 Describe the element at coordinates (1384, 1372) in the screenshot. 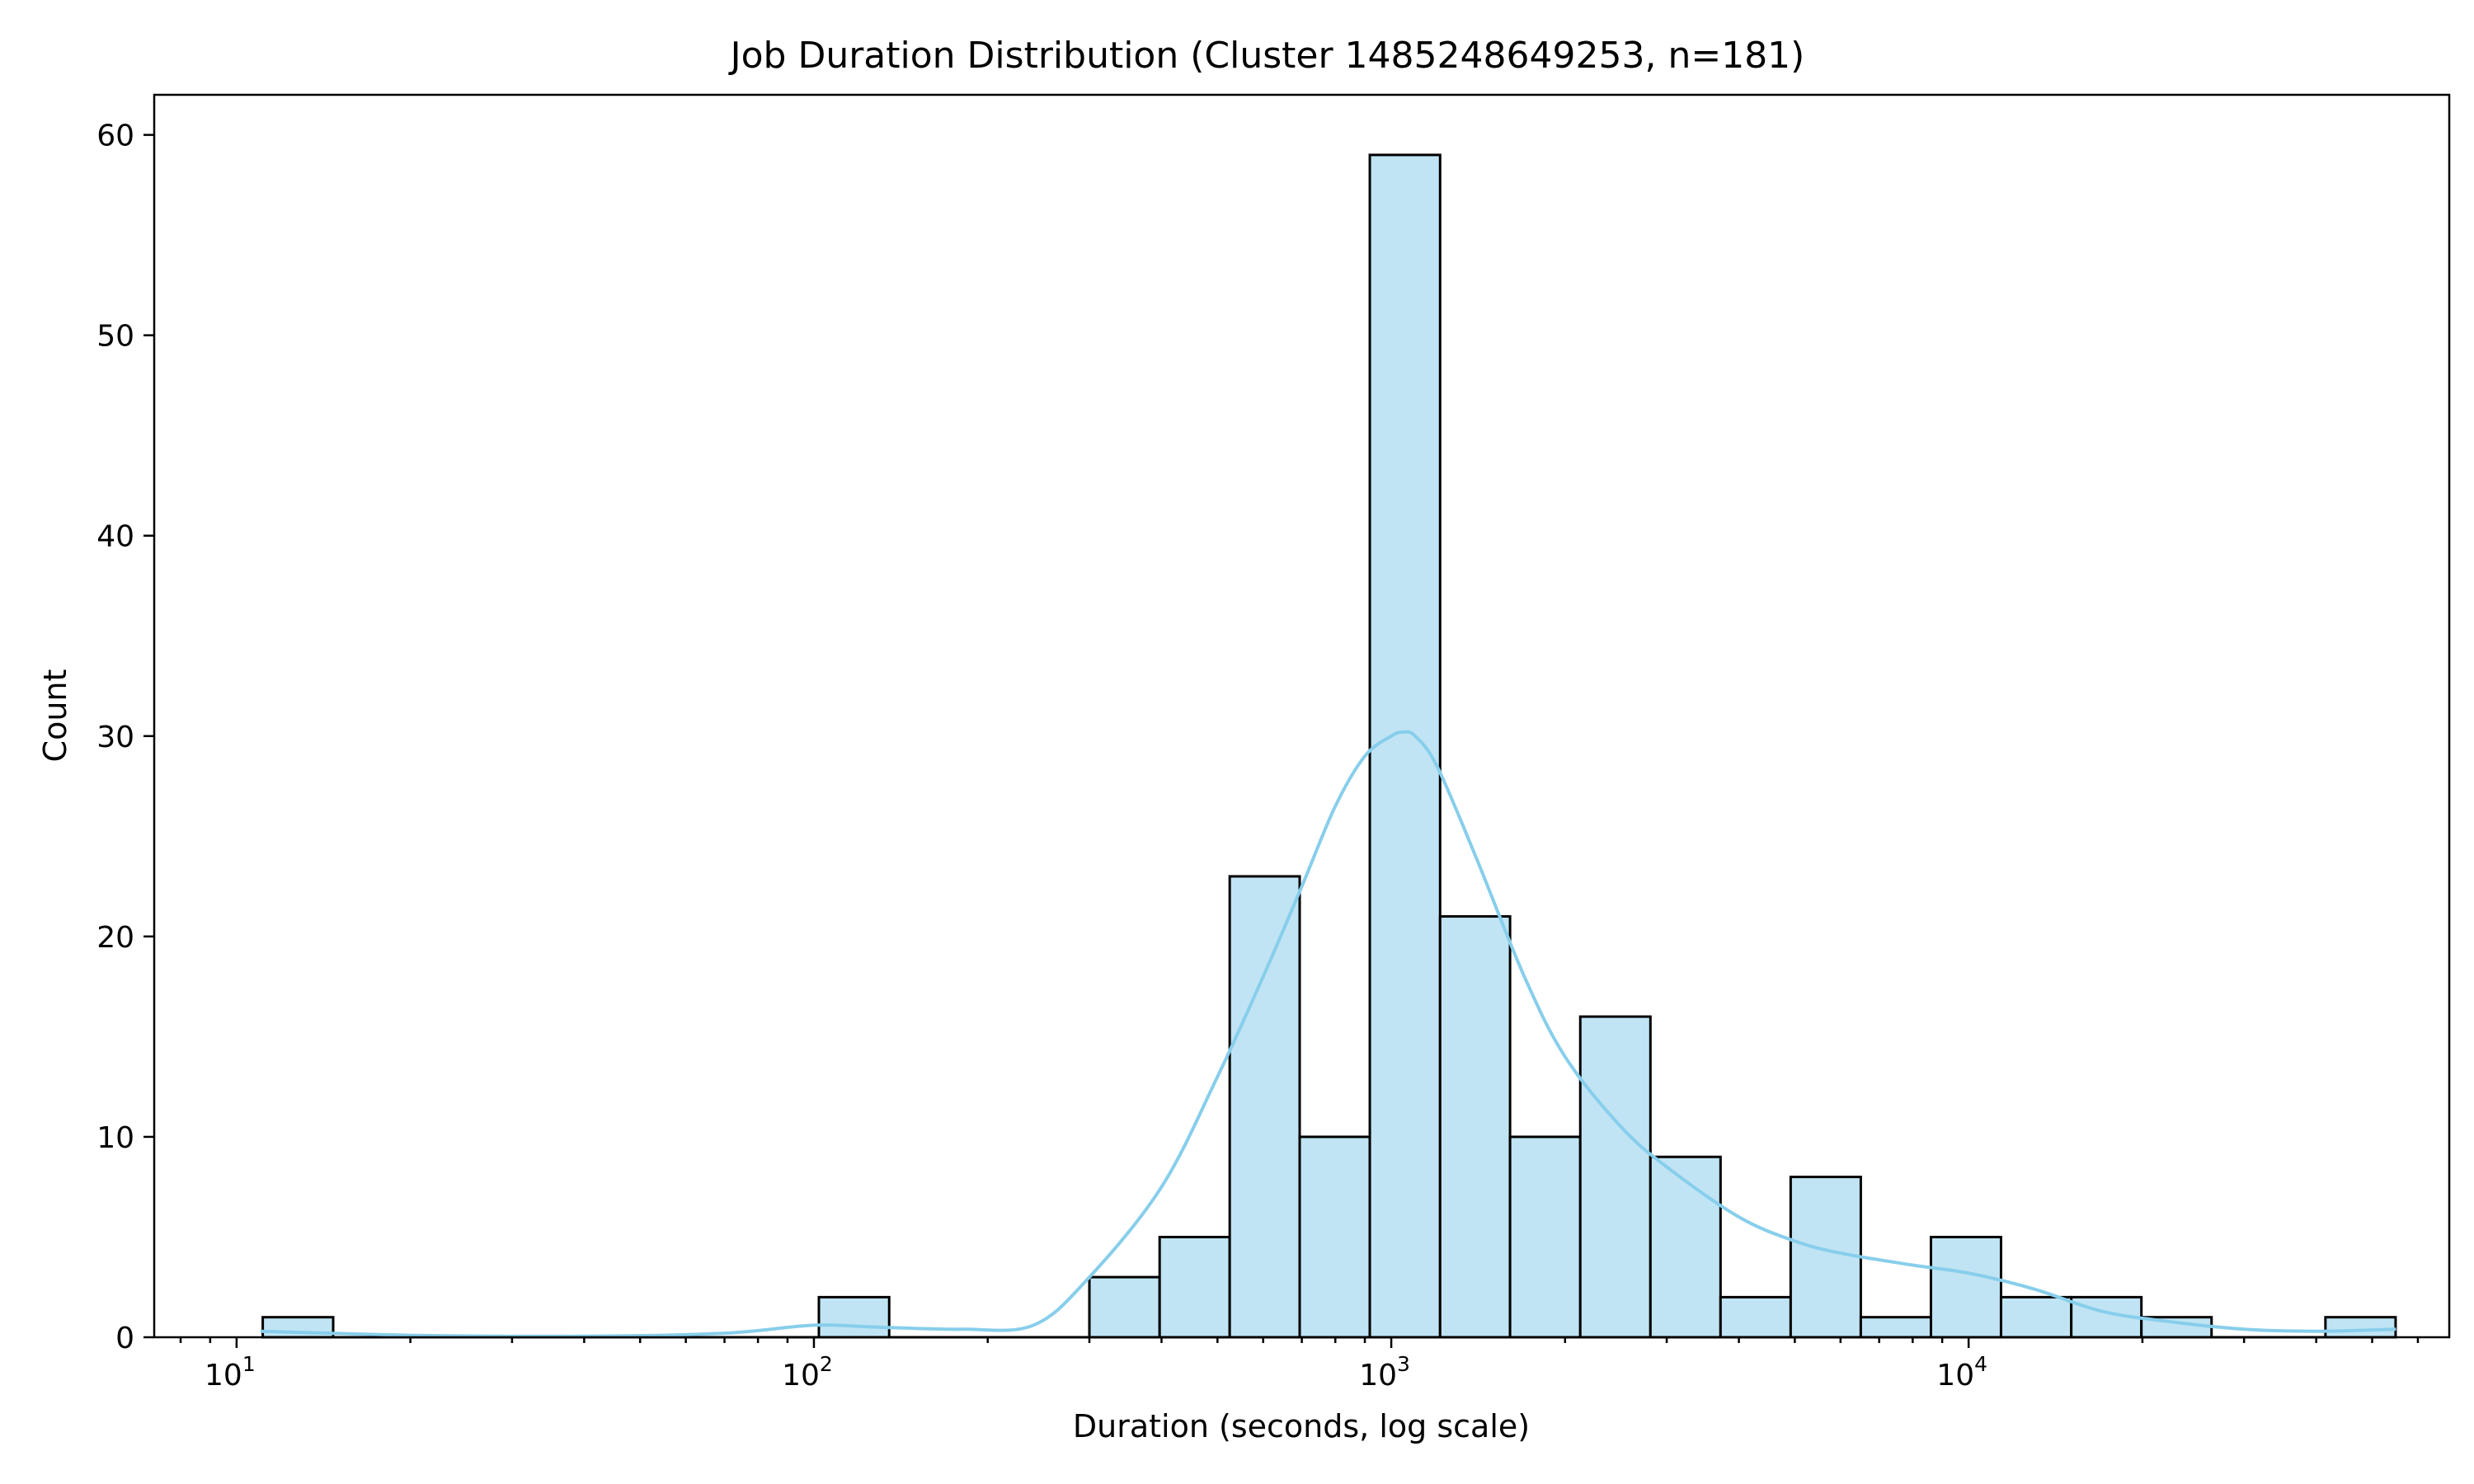

I see `x-tick-label: 10³` at that location.